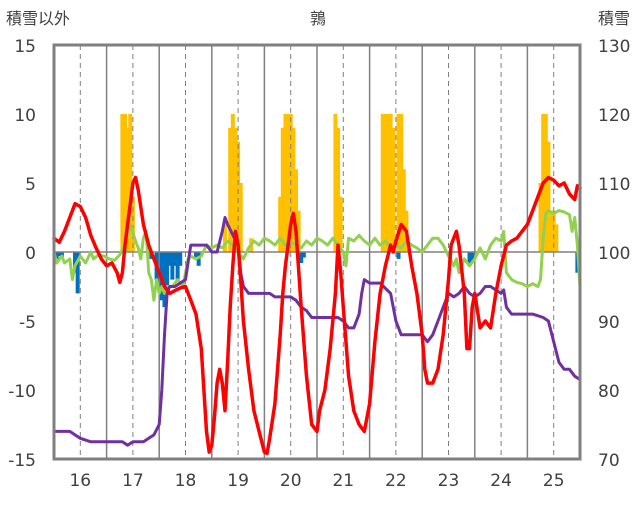 This screenshot has height=505, width=636. What do you see at coordinates (609, 392) in the screenshot?
I see `right-tick-label: 80` at bounding box center [609, 392].